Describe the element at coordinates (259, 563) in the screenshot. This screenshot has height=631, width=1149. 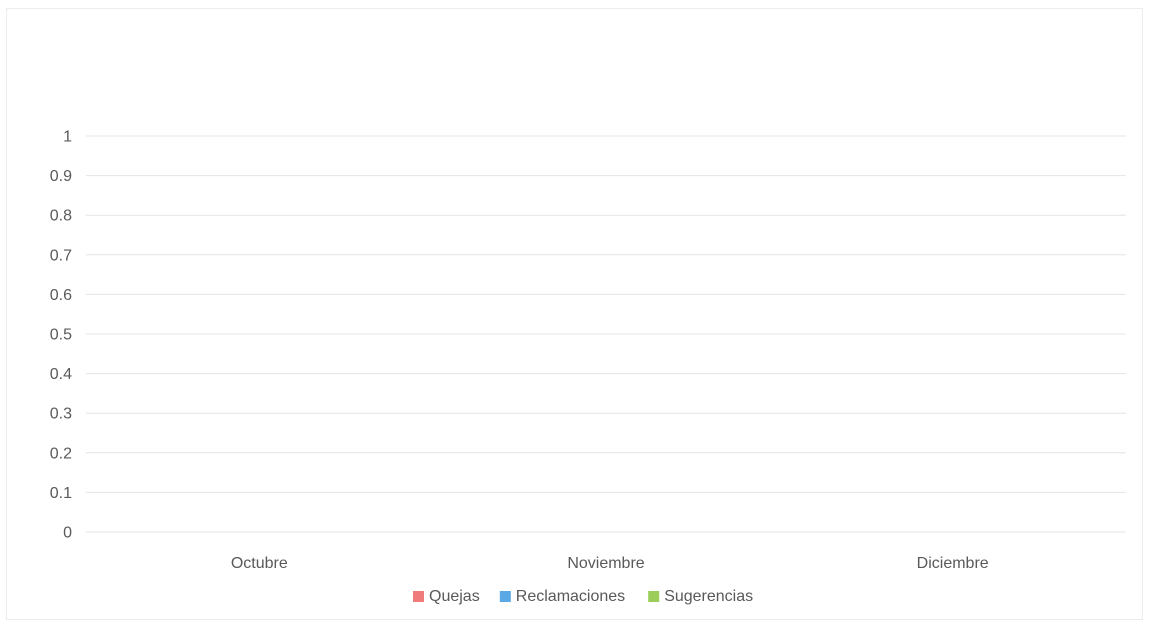
I see `x-category-label: Octubre` at that location.